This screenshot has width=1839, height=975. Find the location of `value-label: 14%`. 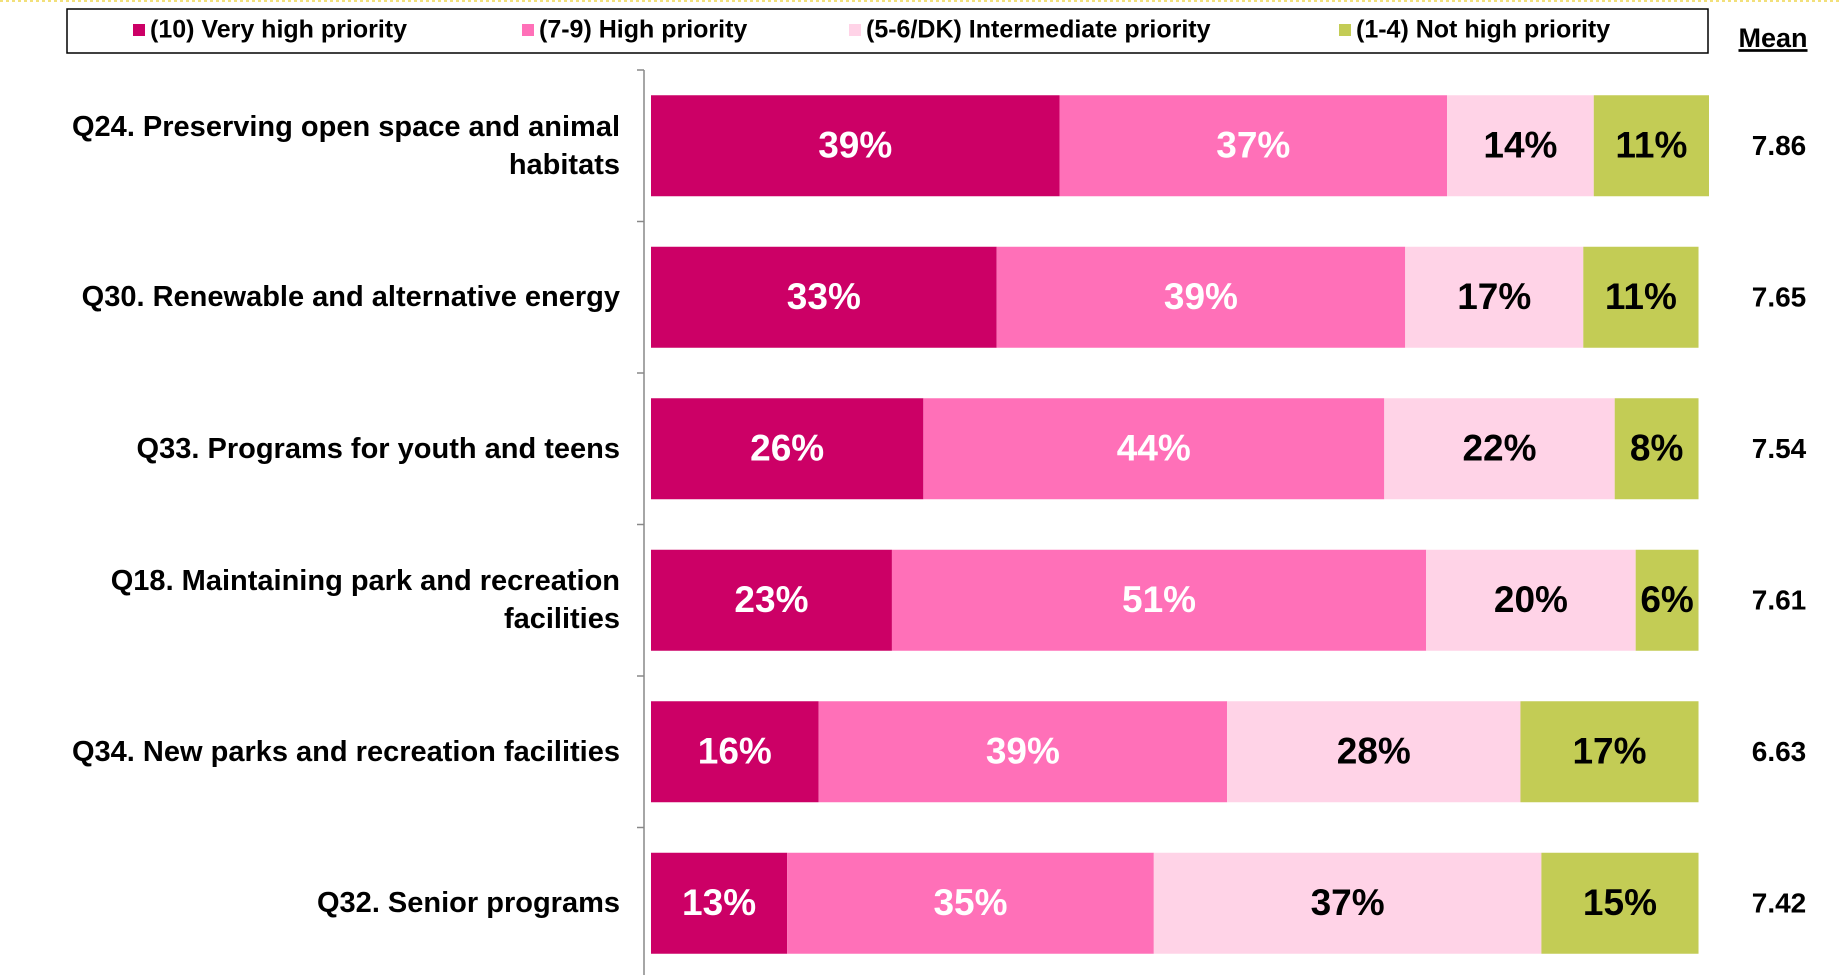

value-label: 14% is located at coordinates (1520, 145).